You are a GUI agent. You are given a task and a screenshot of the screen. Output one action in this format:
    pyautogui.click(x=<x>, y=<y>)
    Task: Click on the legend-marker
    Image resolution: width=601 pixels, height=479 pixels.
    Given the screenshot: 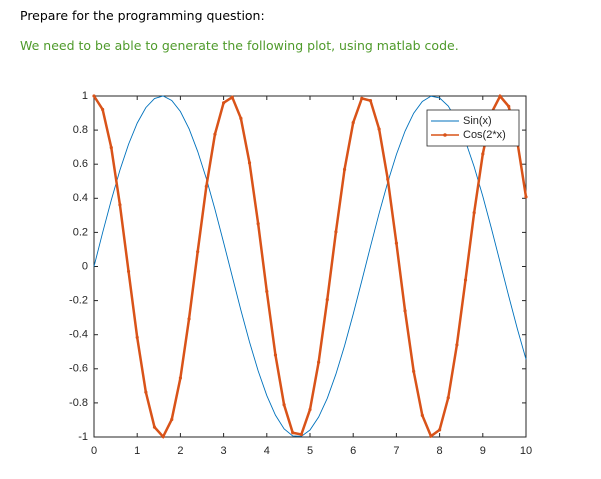 What is the action you would take?
    pyautogui.click(x=445, y=135)
    